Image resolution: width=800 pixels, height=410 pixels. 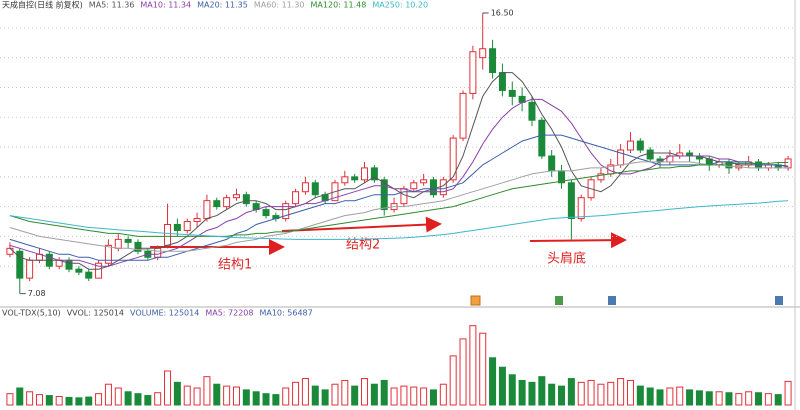 What do you see at coordinates (502, 12) in the screenshot?
I see `high-label: 16.50` at bounding box center [502, 12].